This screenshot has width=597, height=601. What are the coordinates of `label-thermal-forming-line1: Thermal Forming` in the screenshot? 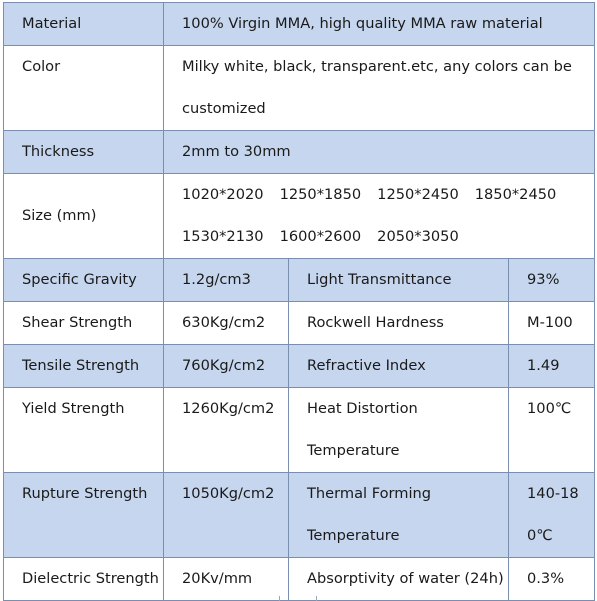 It's located at (369, 493).